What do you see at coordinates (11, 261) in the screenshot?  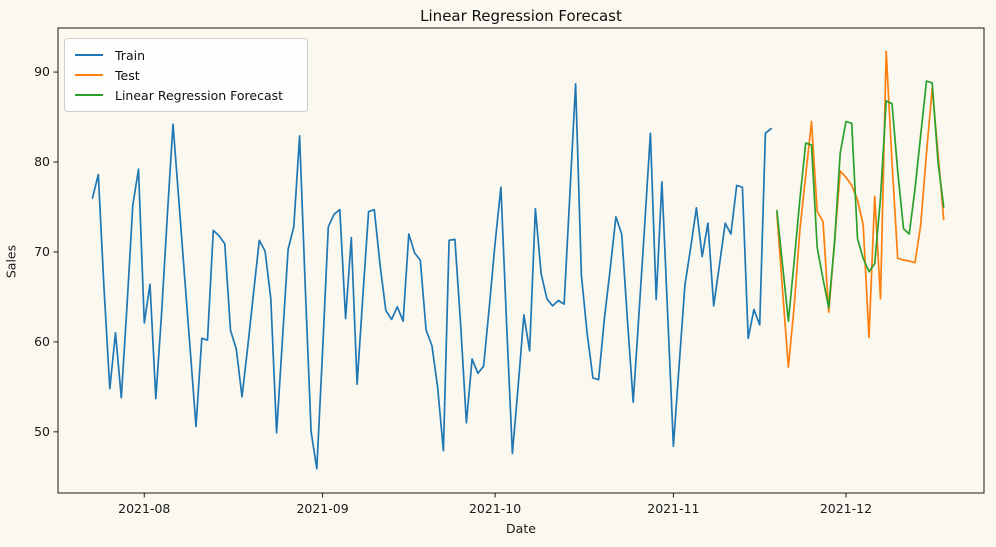 I see `y-axis-label: Sales` at bounding box center [11, 261].